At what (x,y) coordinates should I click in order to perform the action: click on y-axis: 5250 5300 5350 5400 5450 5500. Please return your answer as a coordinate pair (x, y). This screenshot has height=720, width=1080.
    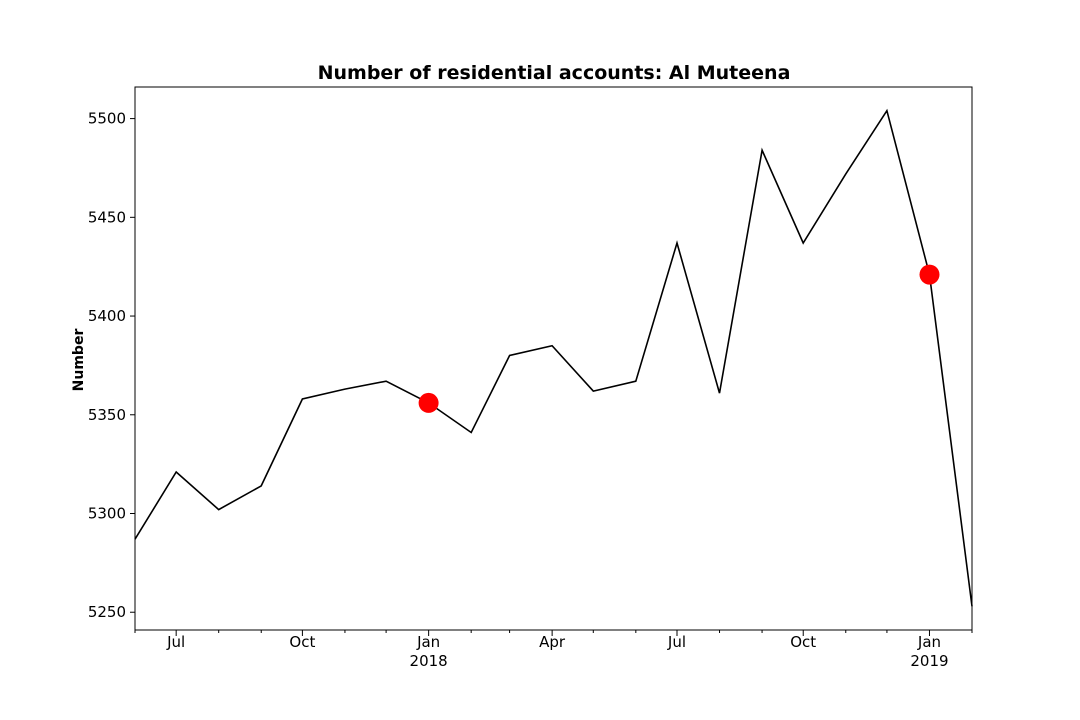
    Looking at the image, I should click on (111, 365).